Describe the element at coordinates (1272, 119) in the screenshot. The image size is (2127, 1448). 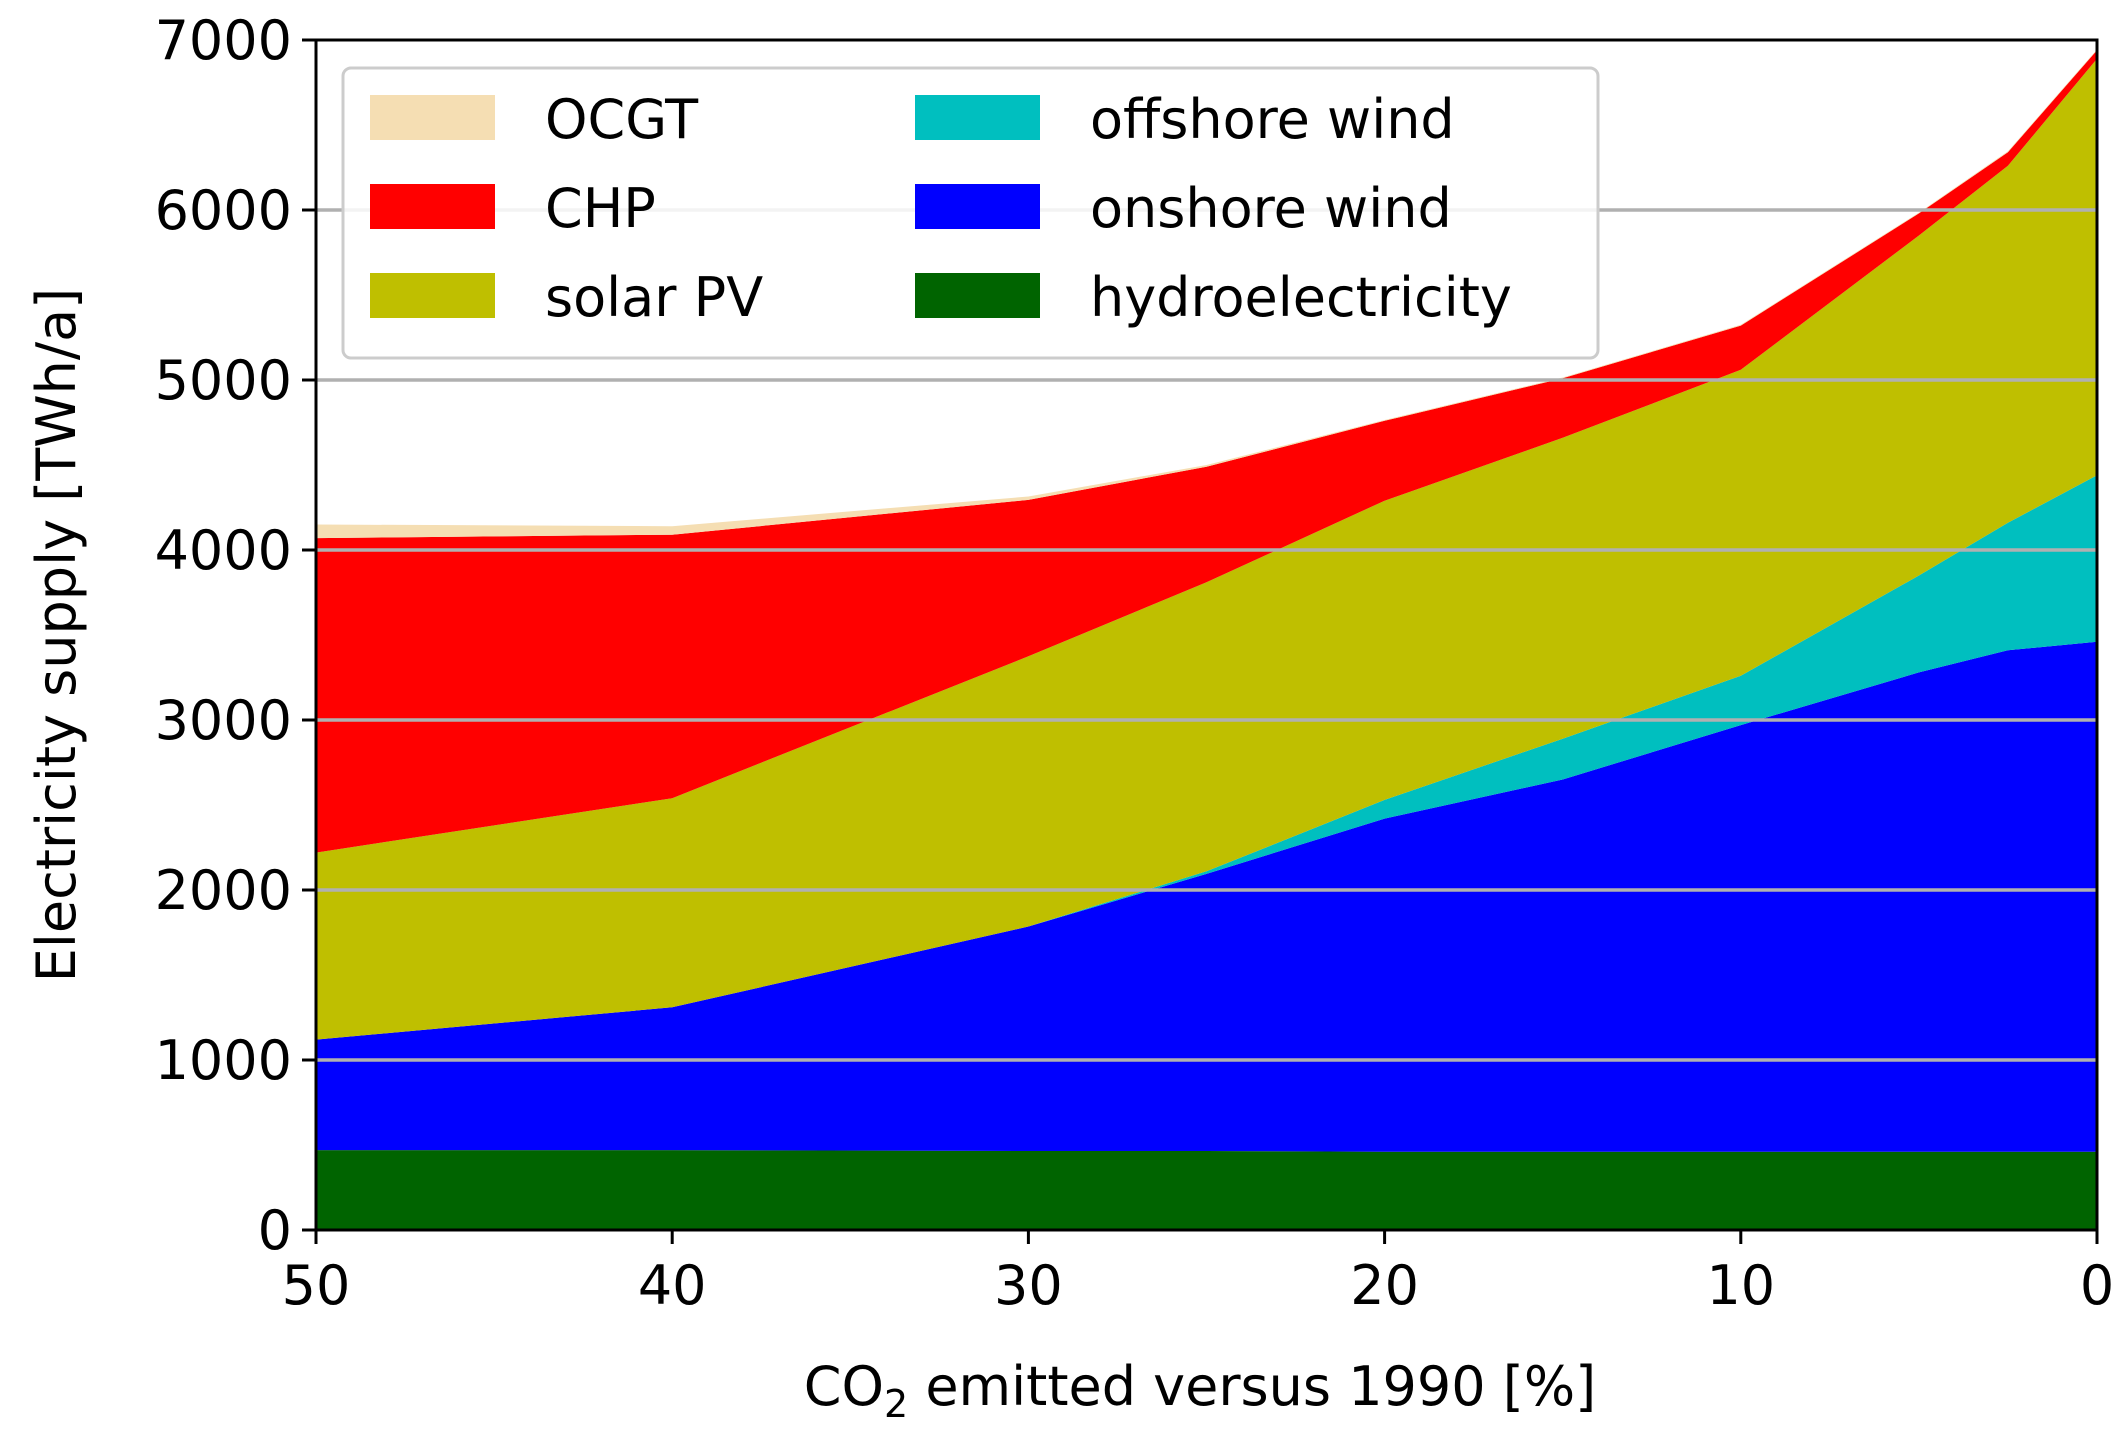
I see `legend-label-offshore-wind: offshore wind` at that location.